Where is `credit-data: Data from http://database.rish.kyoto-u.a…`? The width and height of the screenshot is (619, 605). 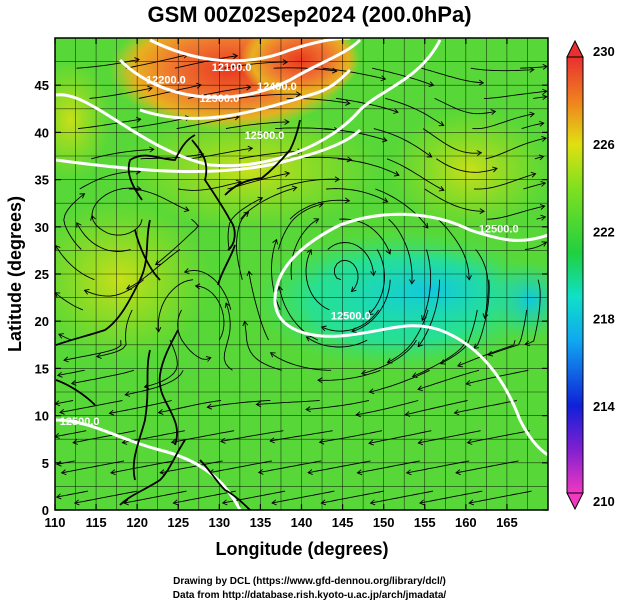
credit-data: Data from http://database.rish.kyoto-u.a… is located at coordinates (309, 595).